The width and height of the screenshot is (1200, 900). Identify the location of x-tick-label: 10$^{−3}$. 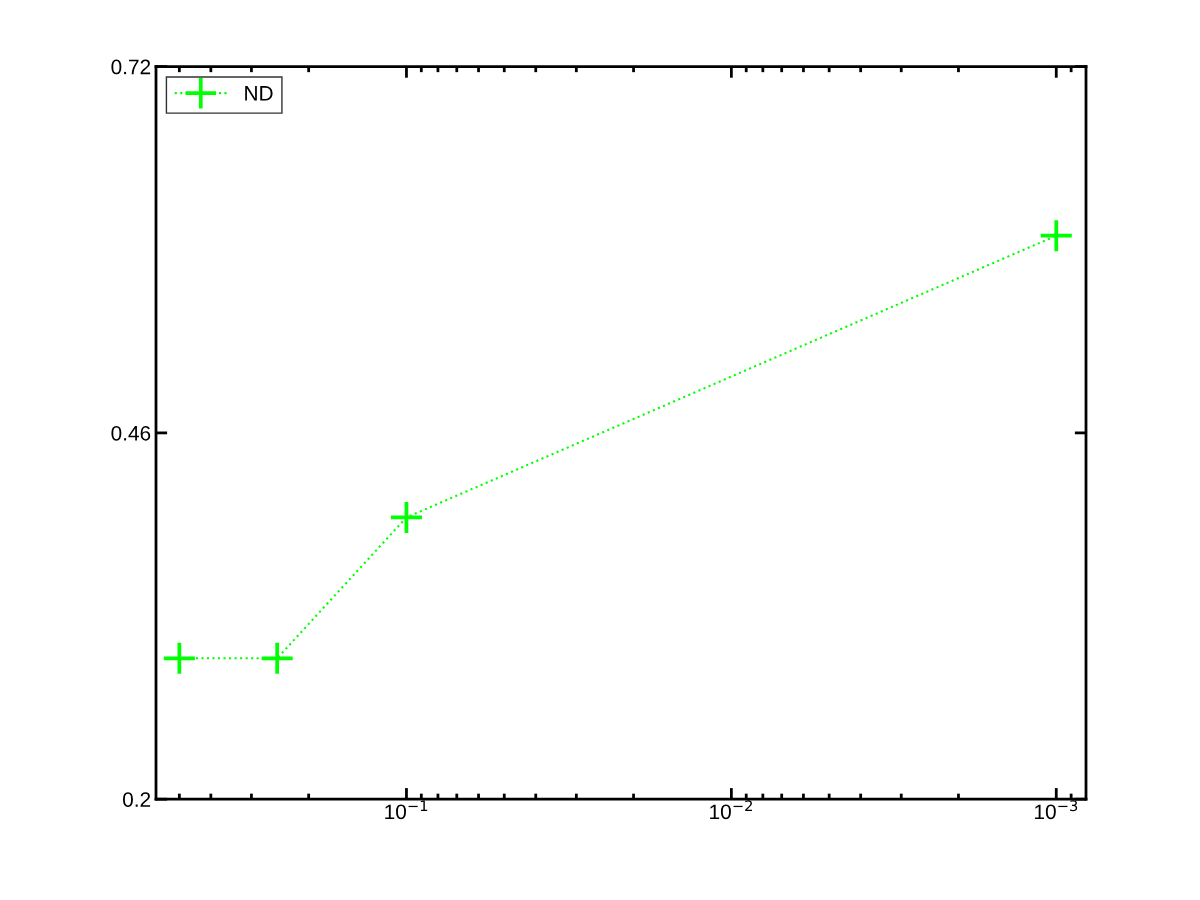
(1056, 810).